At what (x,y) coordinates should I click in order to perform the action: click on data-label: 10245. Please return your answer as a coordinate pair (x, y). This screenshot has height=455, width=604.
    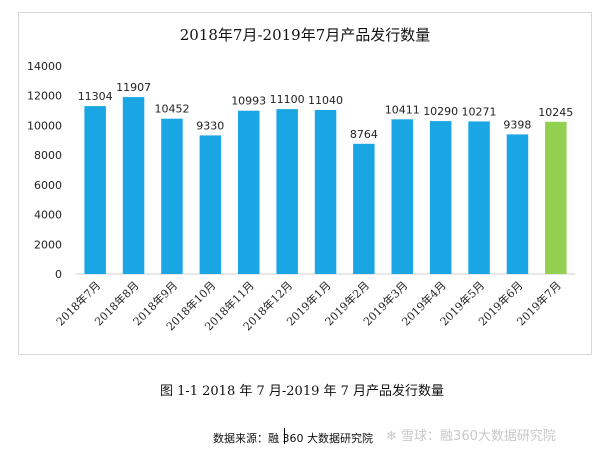
    Looking at the image, I should click on (555, 112).